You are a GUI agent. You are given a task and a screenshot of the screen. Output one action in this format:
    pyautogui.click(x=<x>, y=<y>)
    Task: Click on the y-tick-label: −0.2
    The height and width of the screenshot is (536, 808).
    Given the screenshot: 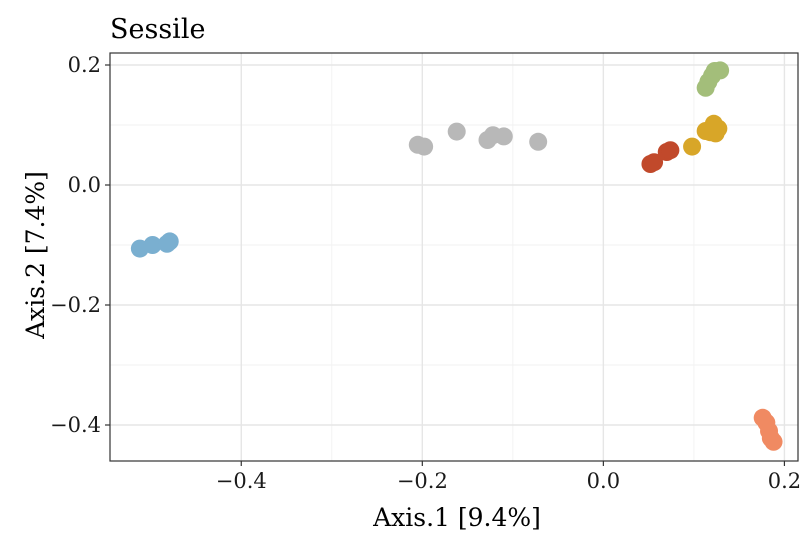 What is the action you would take?
    pyautogui.click(x=75, y=305)
    